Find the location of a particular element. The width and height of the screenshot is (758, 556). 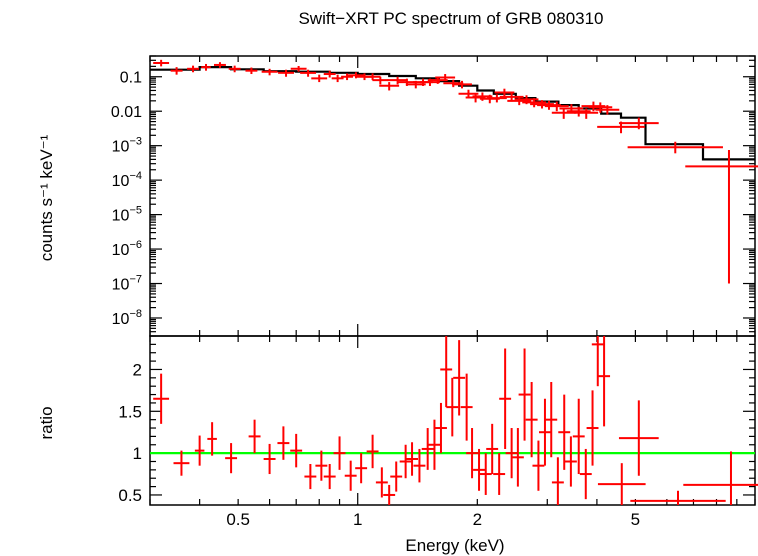

y-tick-label: 10⁻⁶ is located at coordinates (127, 249).